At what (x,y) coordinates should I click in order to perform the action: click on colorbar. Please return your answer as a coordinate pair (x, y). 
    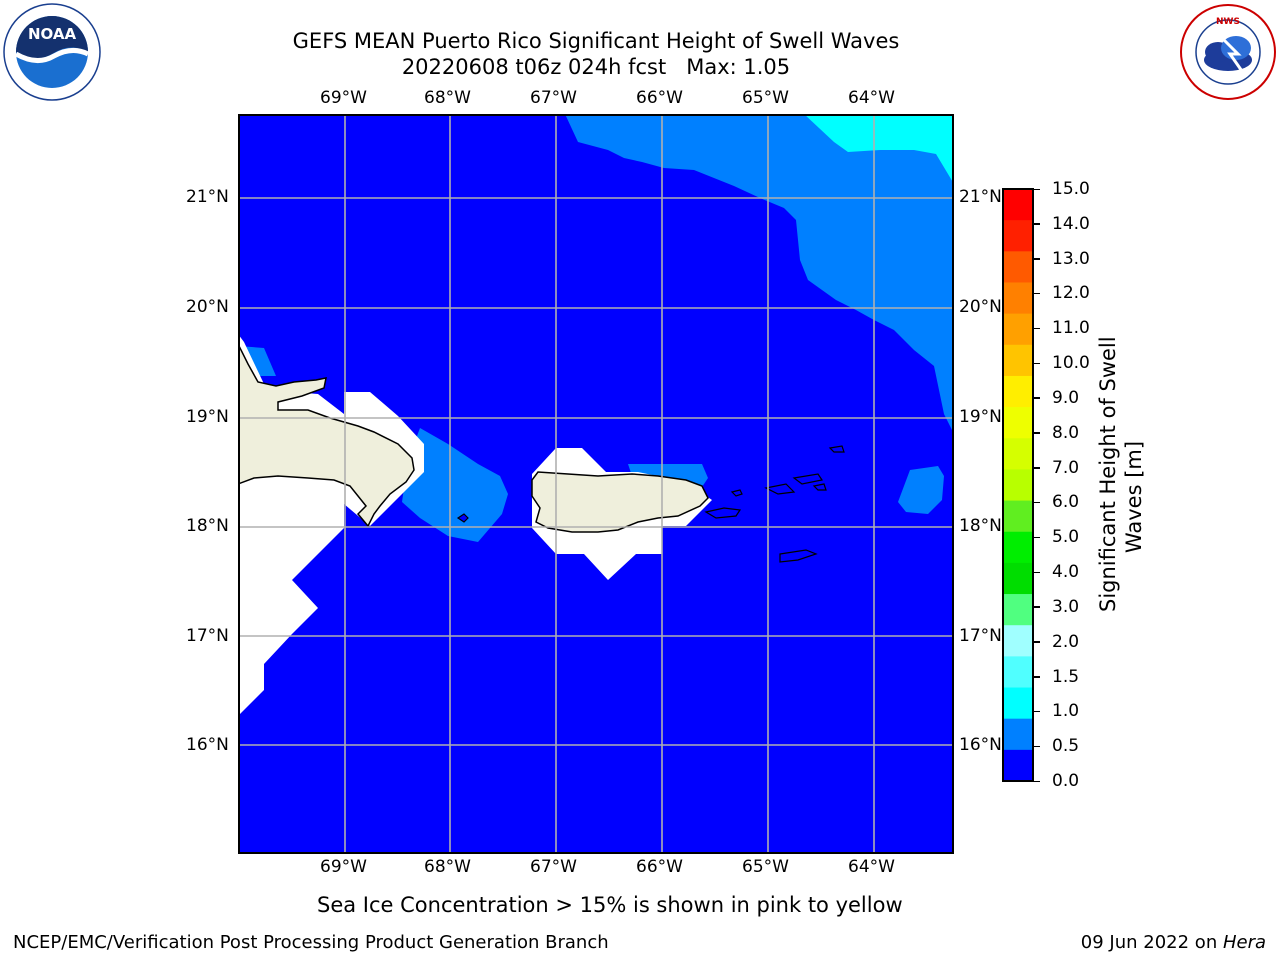
    Looking at the image, I should click on (1018, 485).